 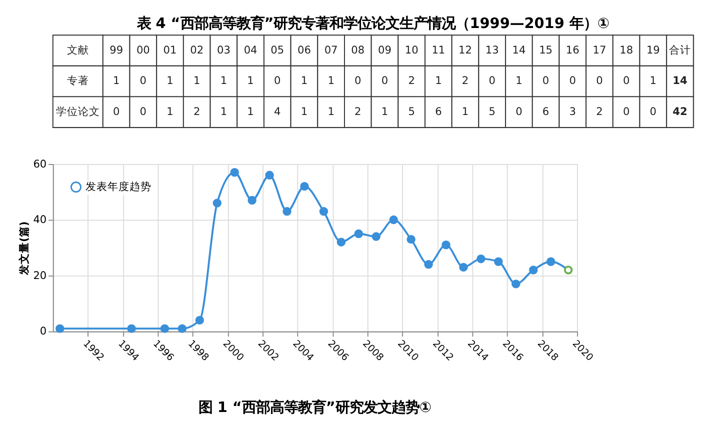 I want to click on x-tick-label: 07, so click(x=331, y=50).